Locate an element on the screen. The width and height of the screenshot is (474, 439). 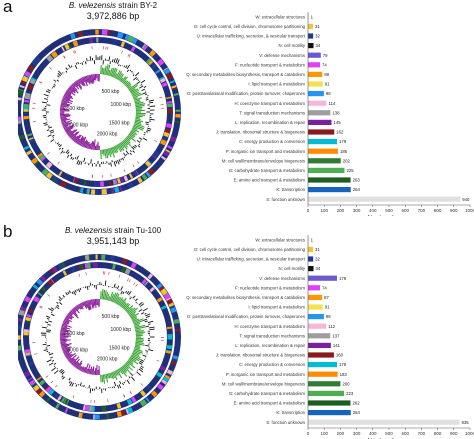
kbp-label: 2000 kbp is located at coordinates (107, 360).